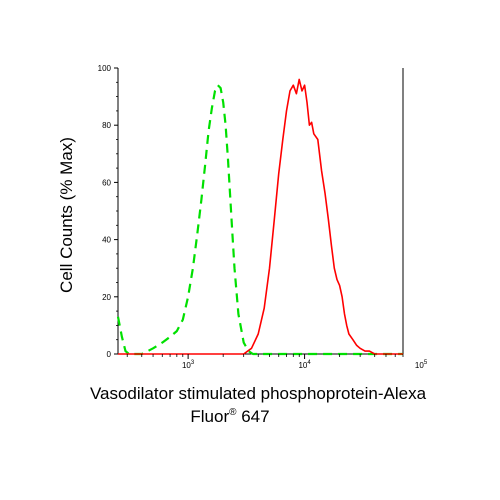 This screenshot has height=500, width=500. What do you see at coordinates (108, 211) in the screenshot?
I see `y-axis-ticks: 0 20 40 60 80 100` at bounding box center [108, 211].